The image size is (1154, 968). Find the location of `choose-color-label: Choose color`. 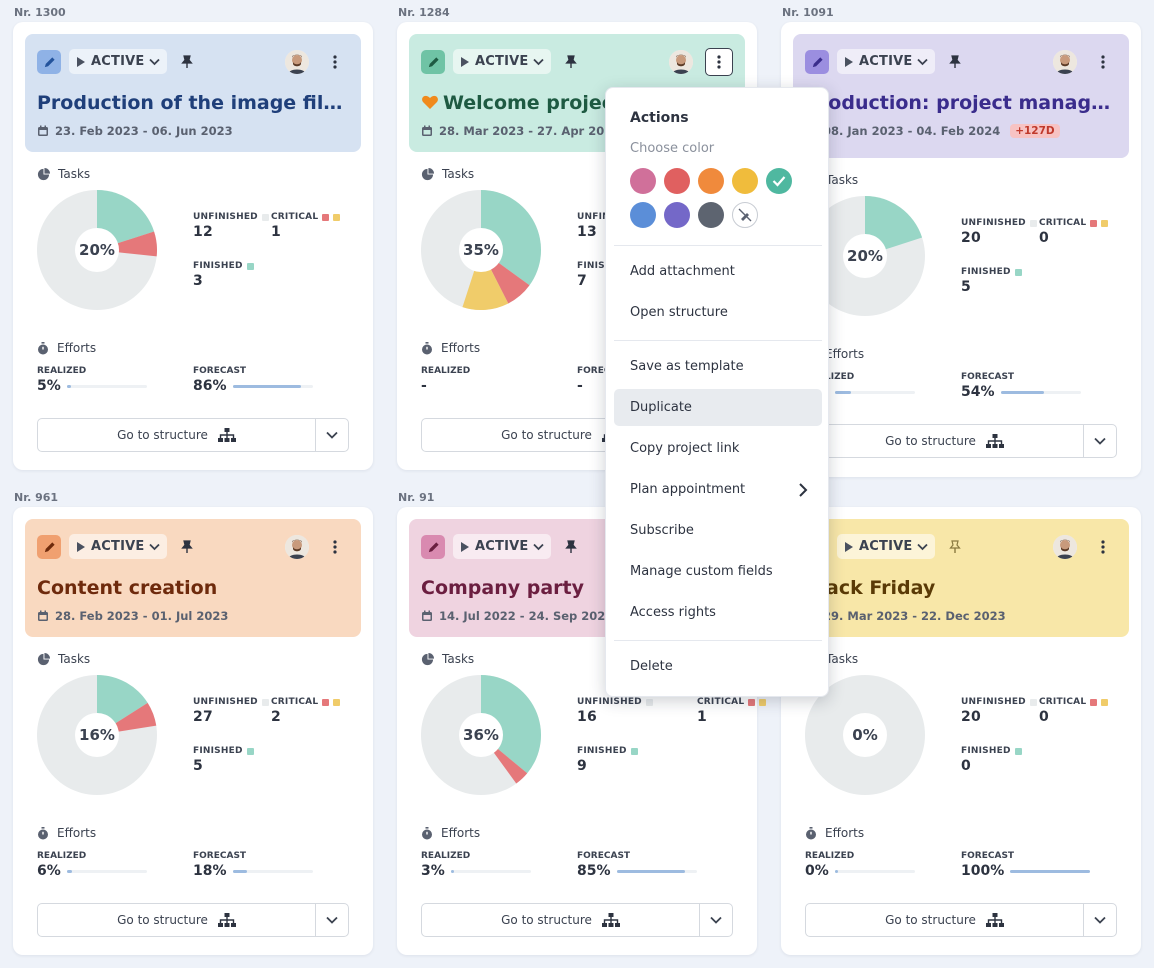

choose-color-label: Choose color is located at coordinates (672, 148).